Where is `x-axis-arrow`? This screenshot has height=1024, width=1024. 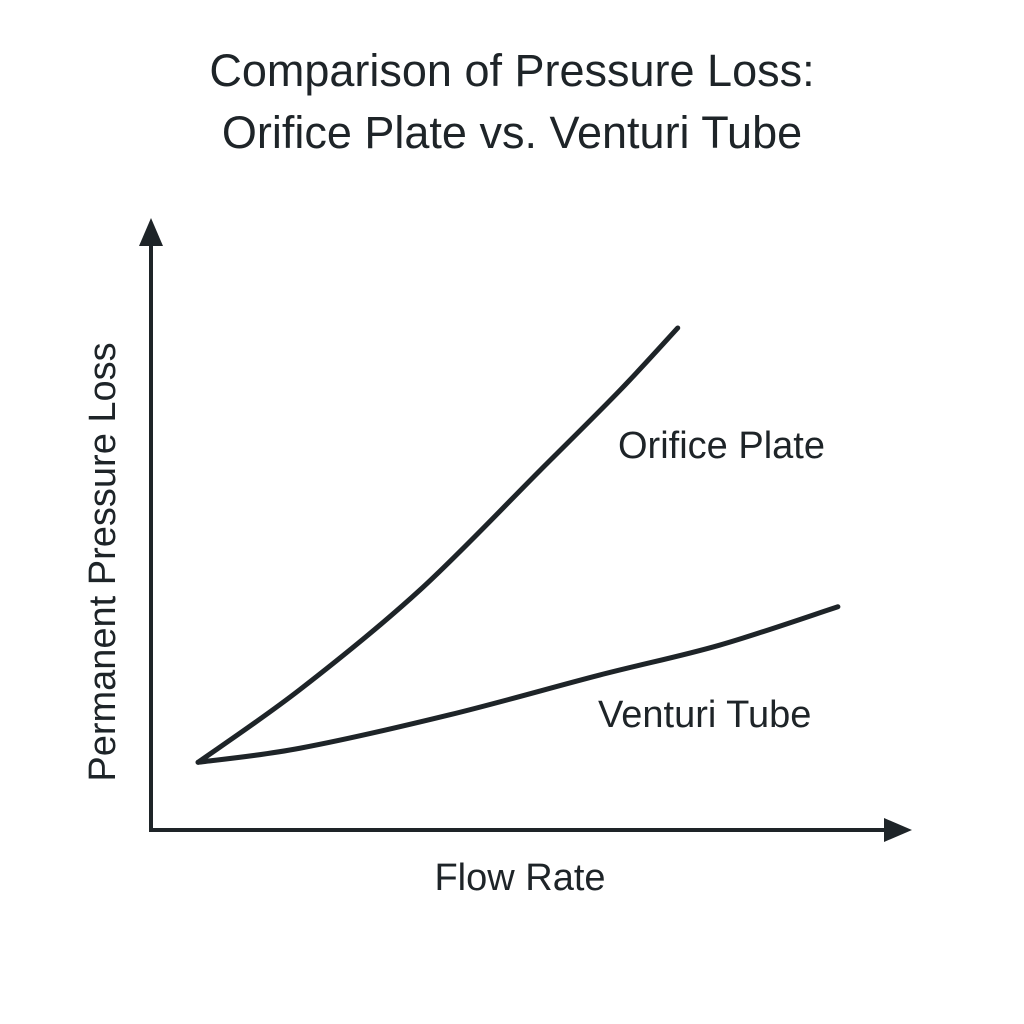 x-axis-arrow is located at coordinates (898, 830).